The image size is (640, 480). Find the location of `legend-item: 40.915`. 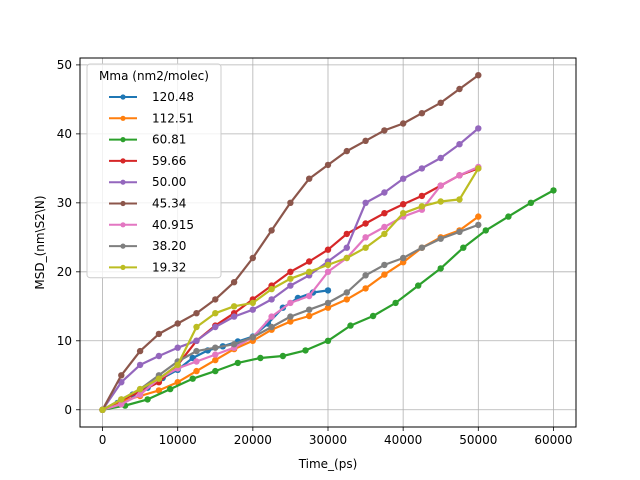

legend-item: 40.915 is located at coordinates (151, 225).